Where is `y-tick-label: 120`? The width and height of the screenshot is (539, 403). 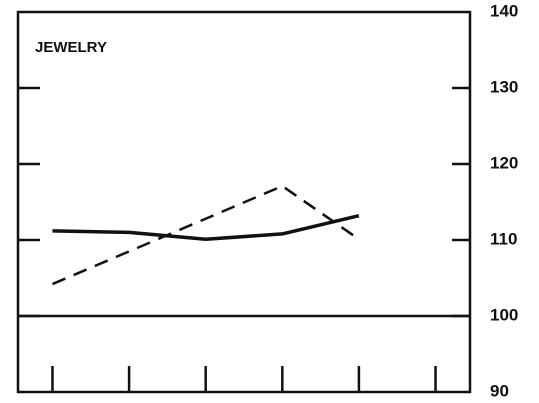
y-tick-label: 120 is located at coordinates (504, 162).